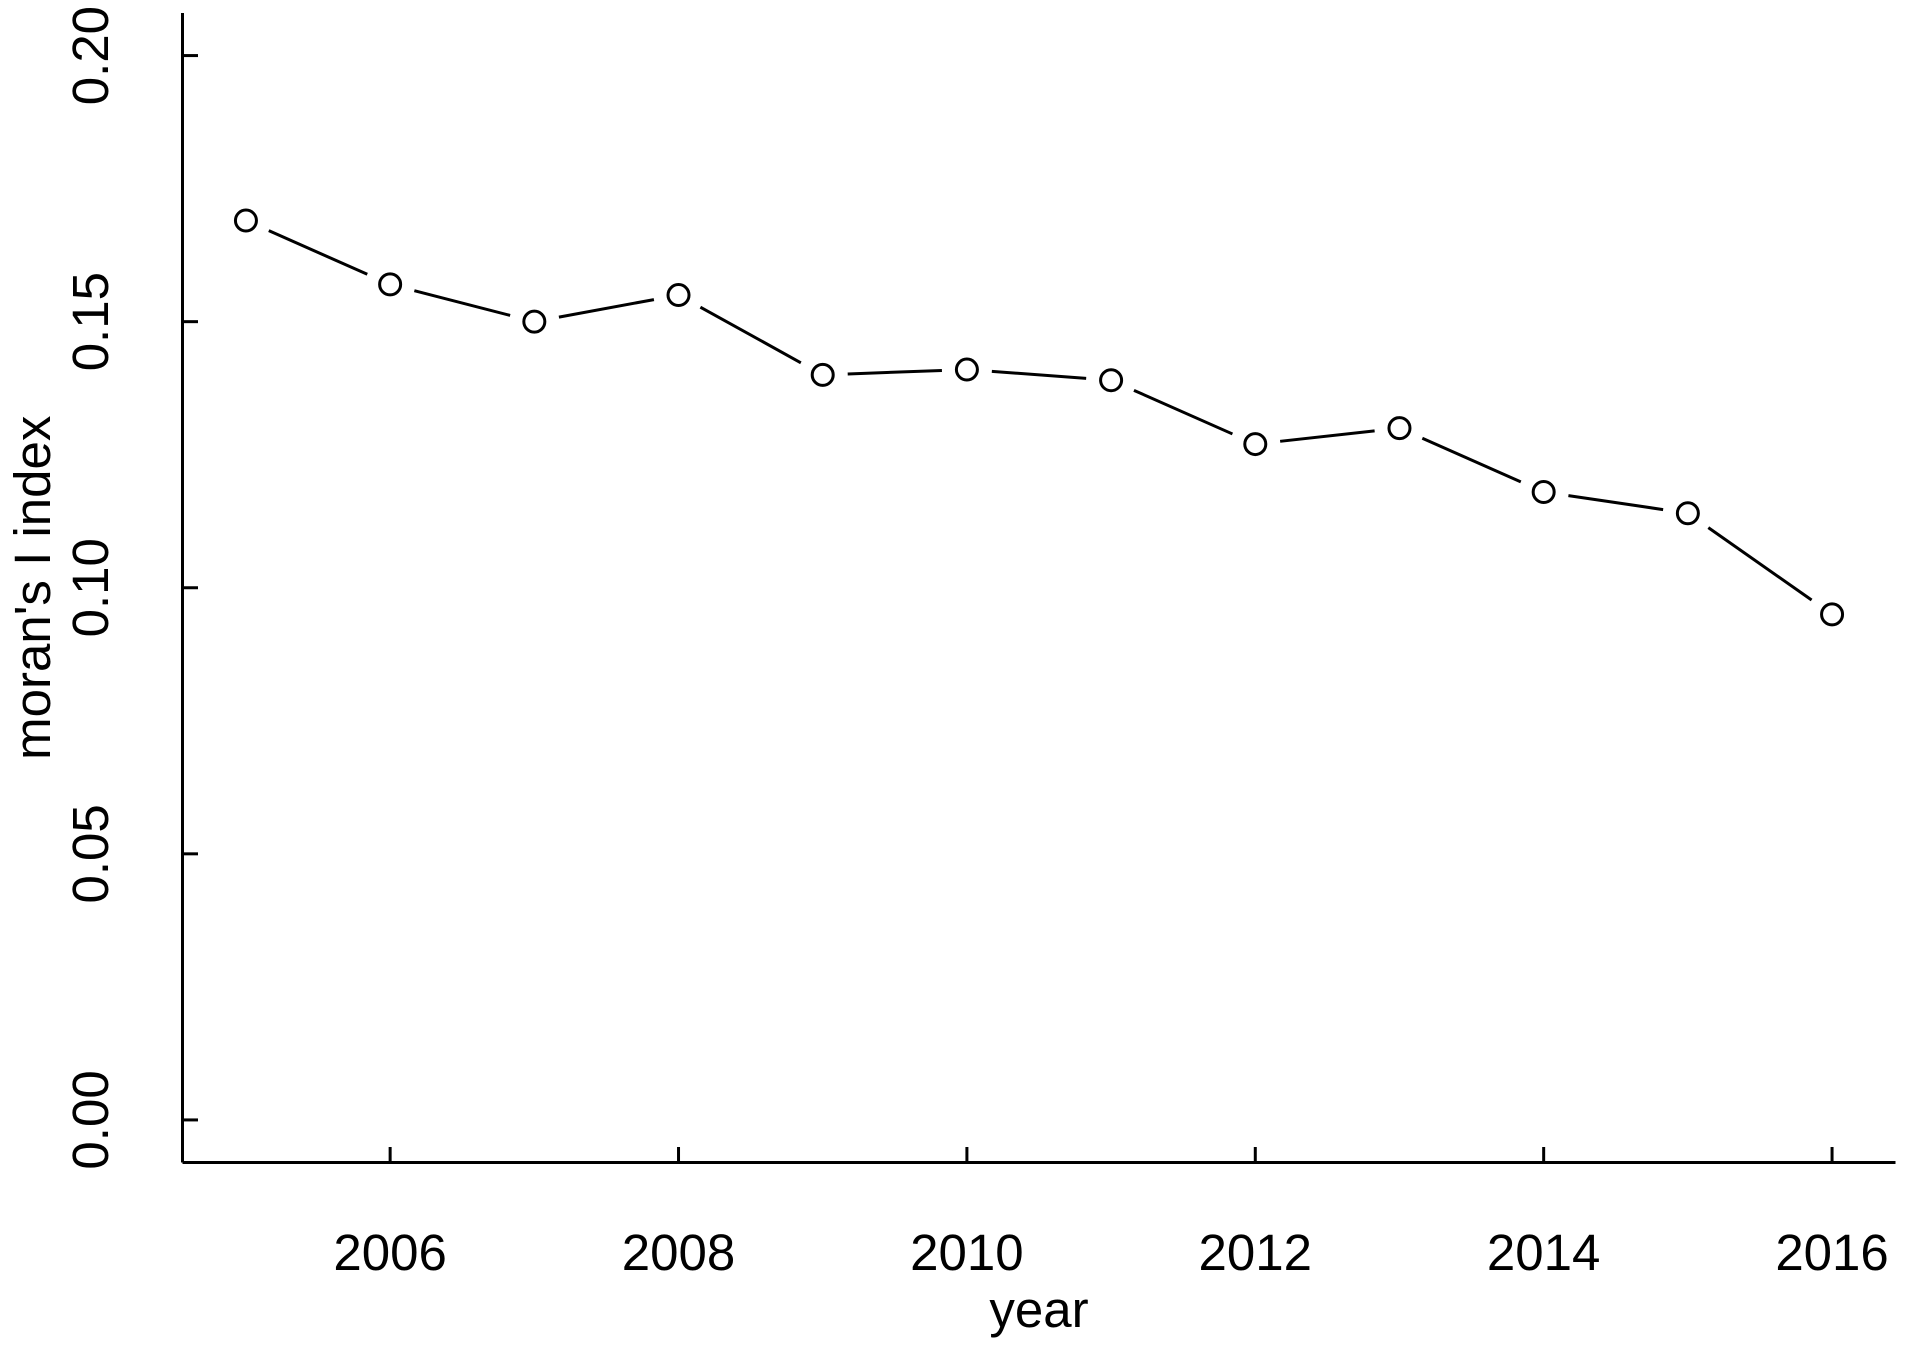  I want to click on y-tick-label: 0.05, so click(90, 853).